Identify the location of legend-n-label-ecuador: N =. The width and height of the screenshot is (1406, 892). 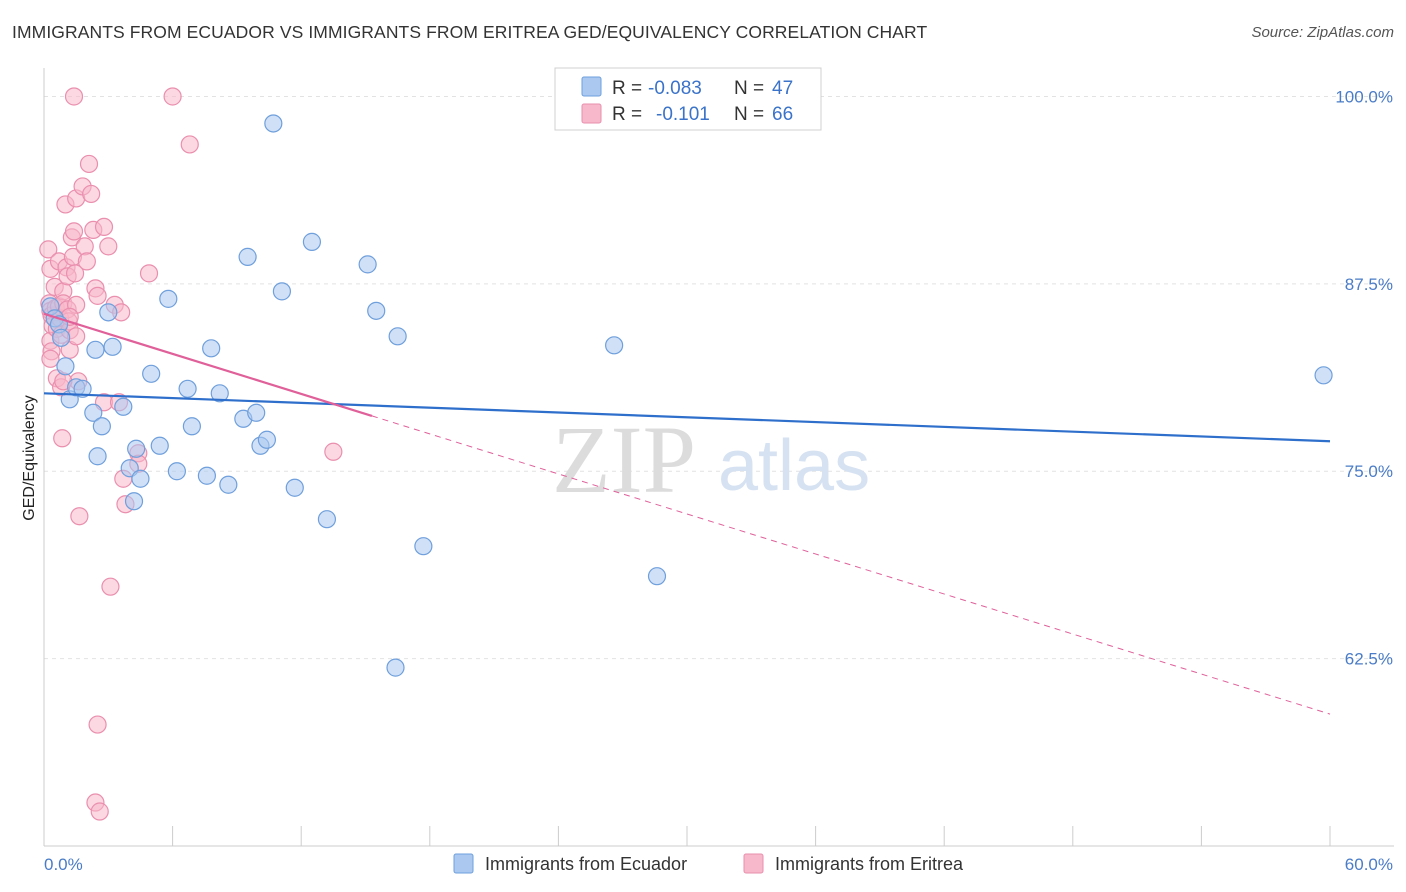
(749, 88).